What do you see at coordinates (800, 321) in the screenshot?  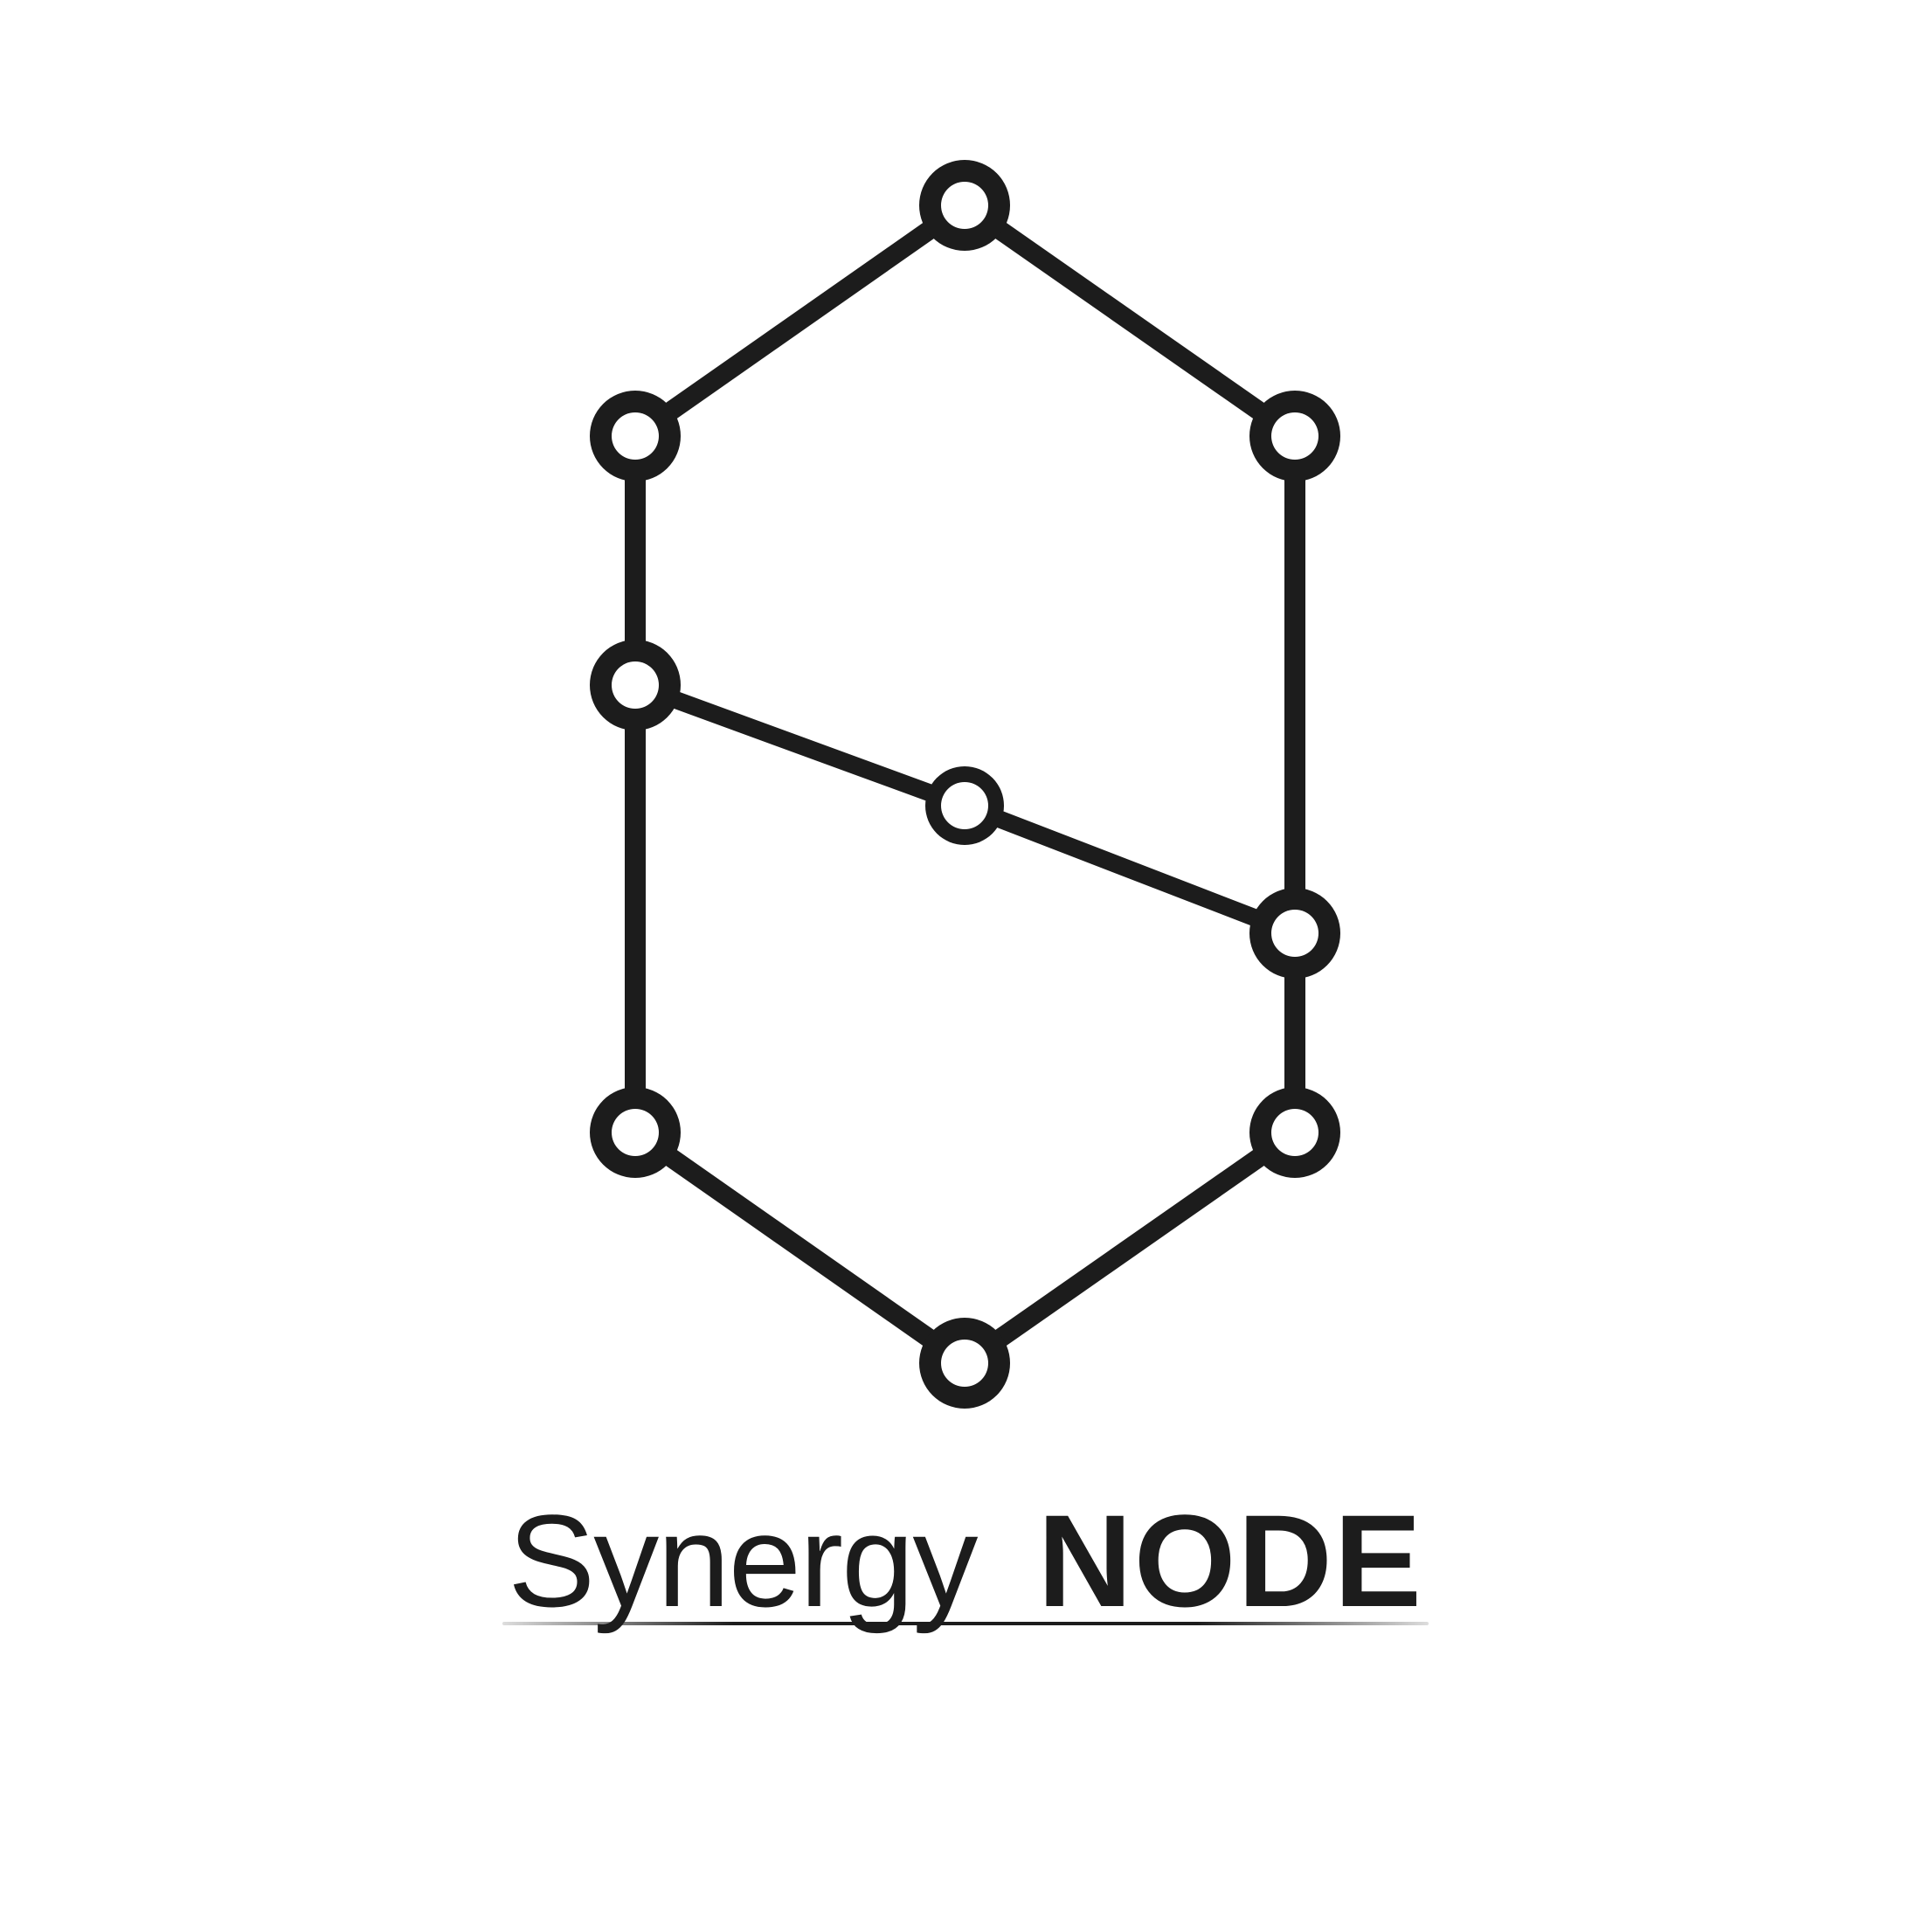 I see `edge-top-ul` at bounding box center [800, 321].